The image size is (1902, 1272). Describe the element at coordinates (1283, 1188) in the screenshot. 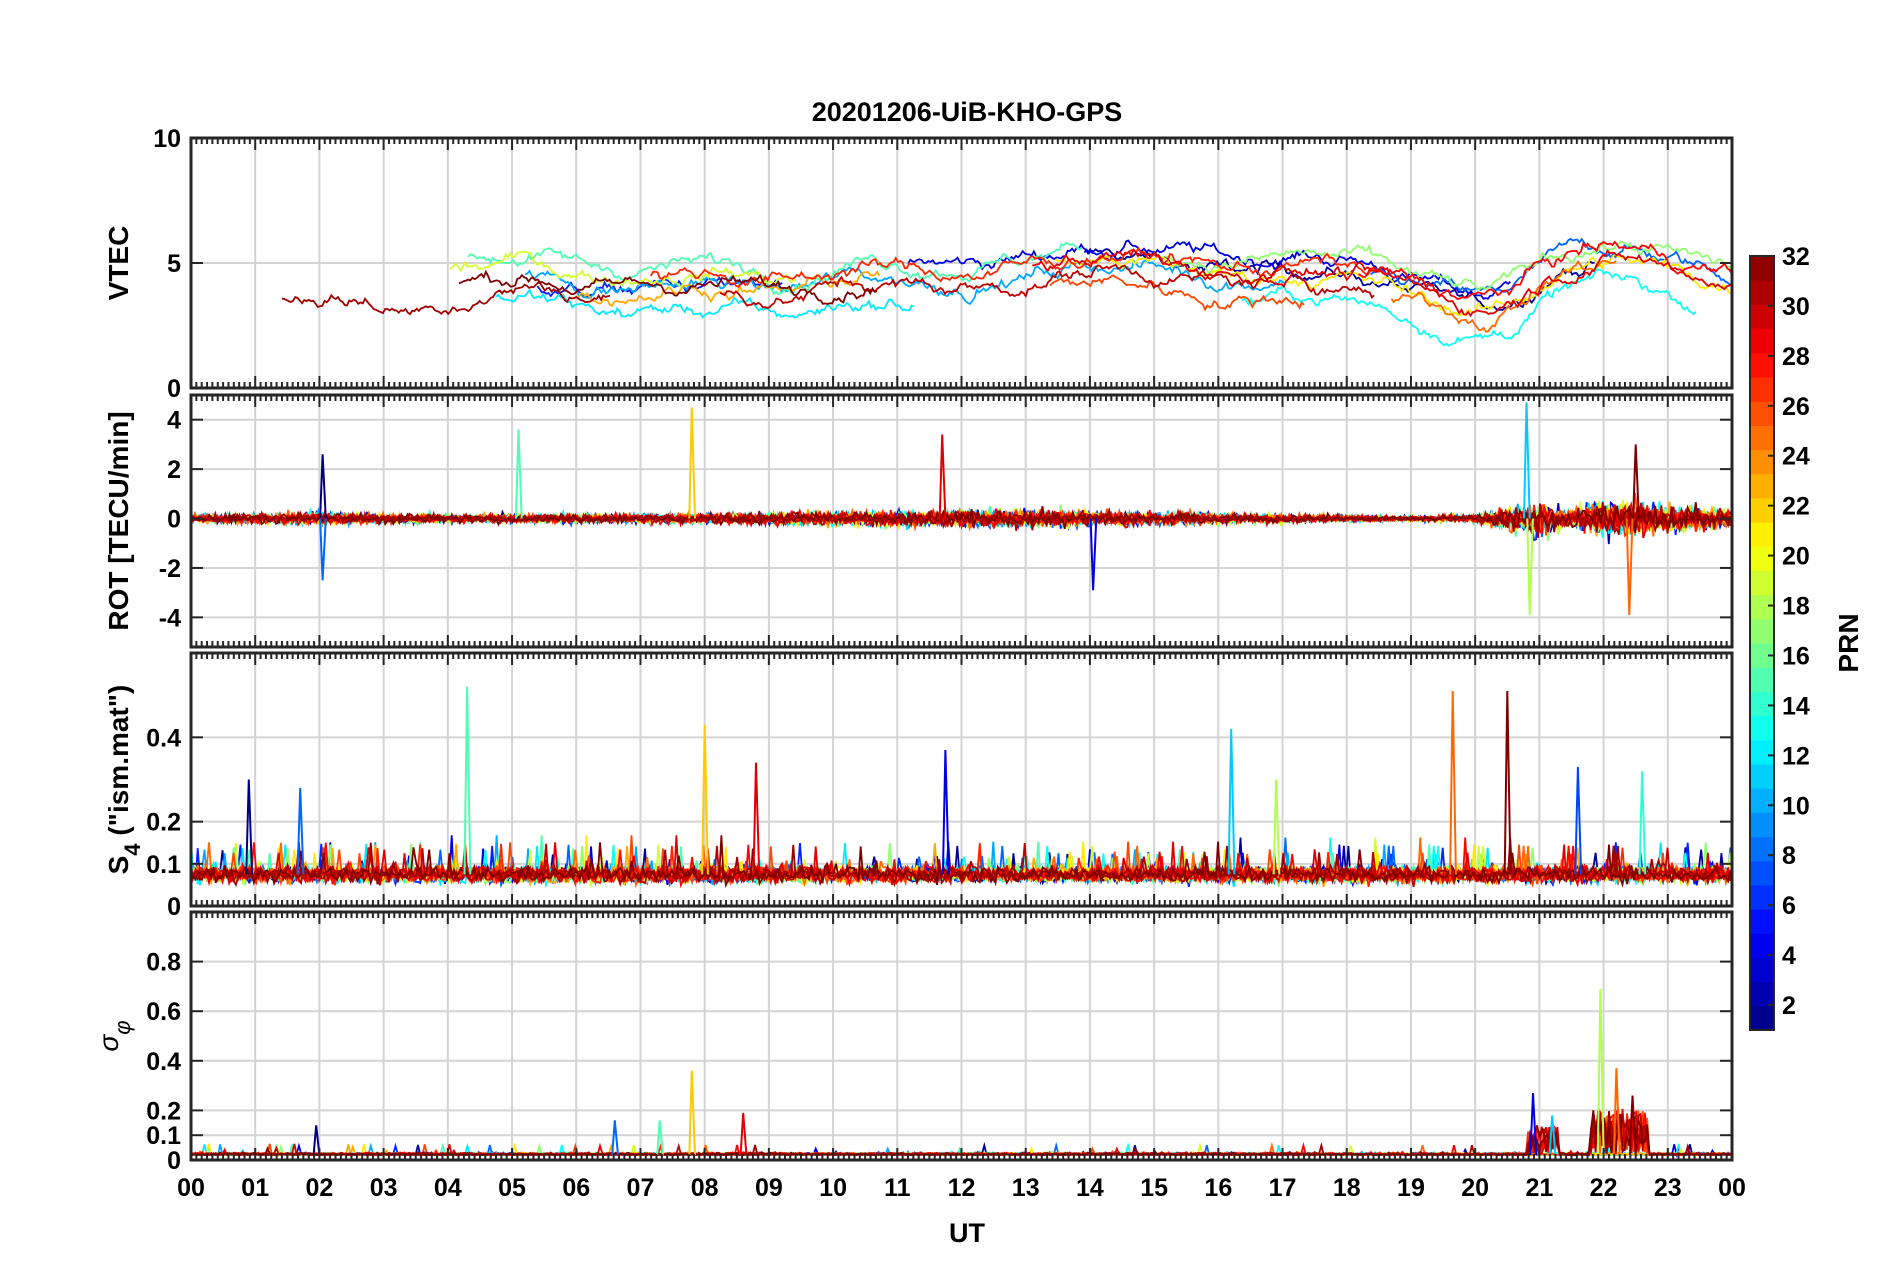

I see `x-tick-label: 17` at that location.